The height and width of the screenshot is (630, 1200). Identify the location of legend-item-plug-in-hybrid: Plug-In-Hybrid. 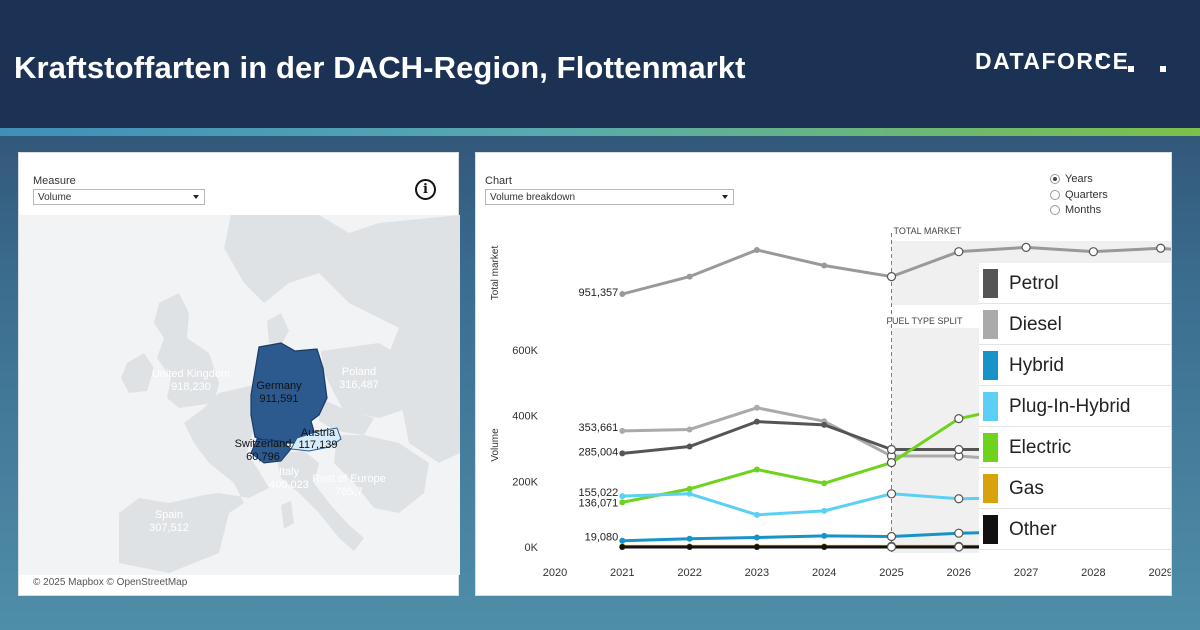
(1075, 406).